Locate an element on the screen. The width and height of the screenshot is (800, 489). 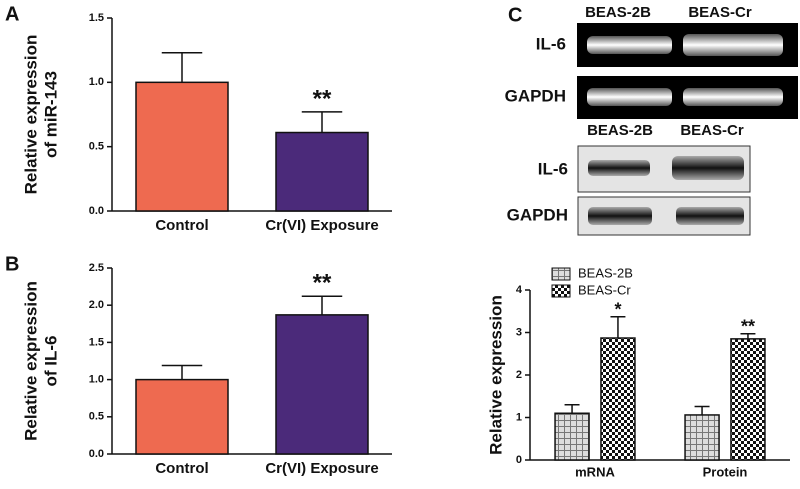
y-tick-label: 3 is located at coordinates (519, 332).